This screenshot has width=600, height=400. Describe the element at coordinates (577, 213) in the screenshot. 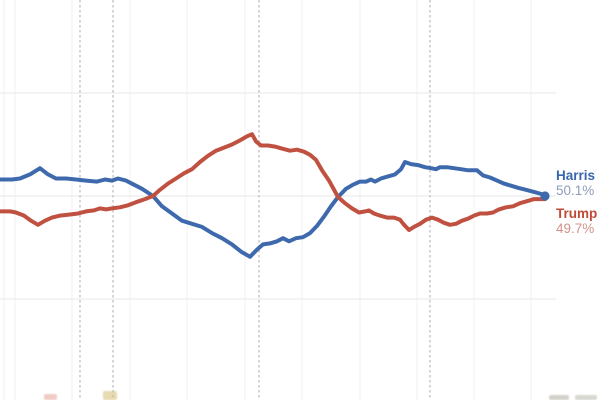

I see `trump-series-label: Trump` at that location.